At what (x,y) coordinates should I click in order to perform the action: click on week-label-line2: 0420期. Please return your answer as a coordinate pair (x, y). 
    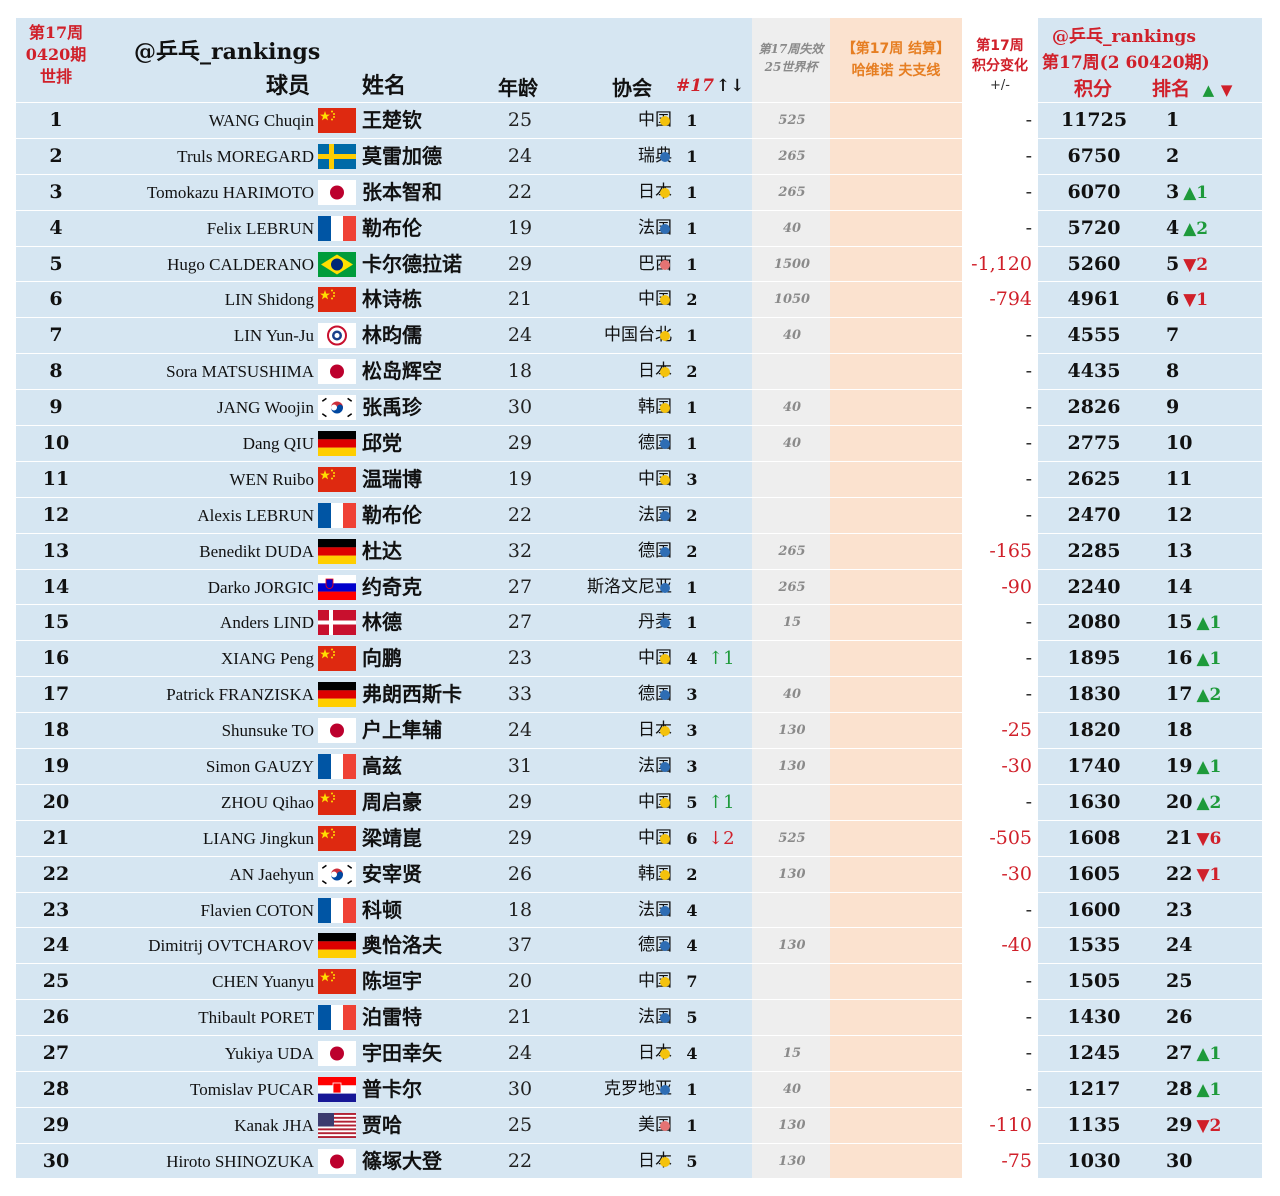
    Looking at the image, I should click on (56, 54).